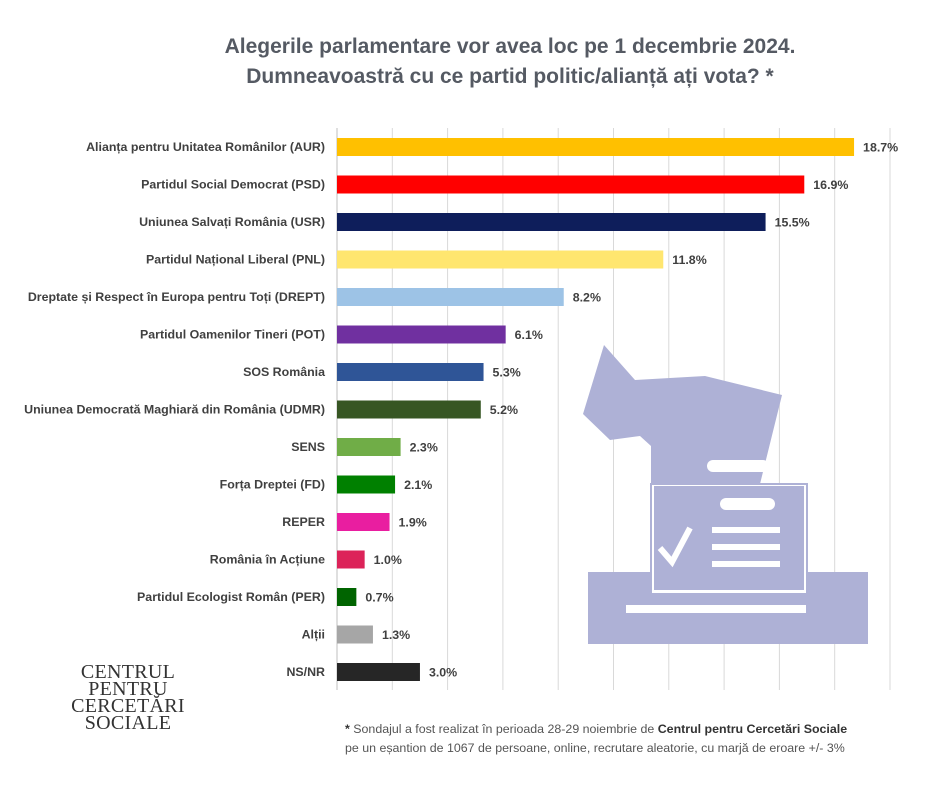  What do you see at coordinates (205, 147) in the screenshot?
I see `category-label: Alianța pentru Unitatea Românilor (AUR)` at bounding box center [205, 147].